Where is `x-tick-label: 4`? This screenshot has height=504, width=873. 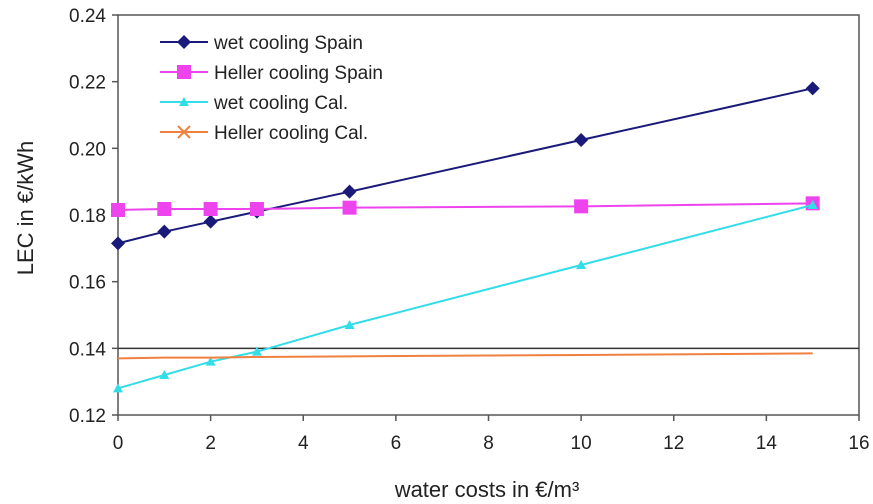
x-tick-label: 4 is located at coordinates (303, 443).